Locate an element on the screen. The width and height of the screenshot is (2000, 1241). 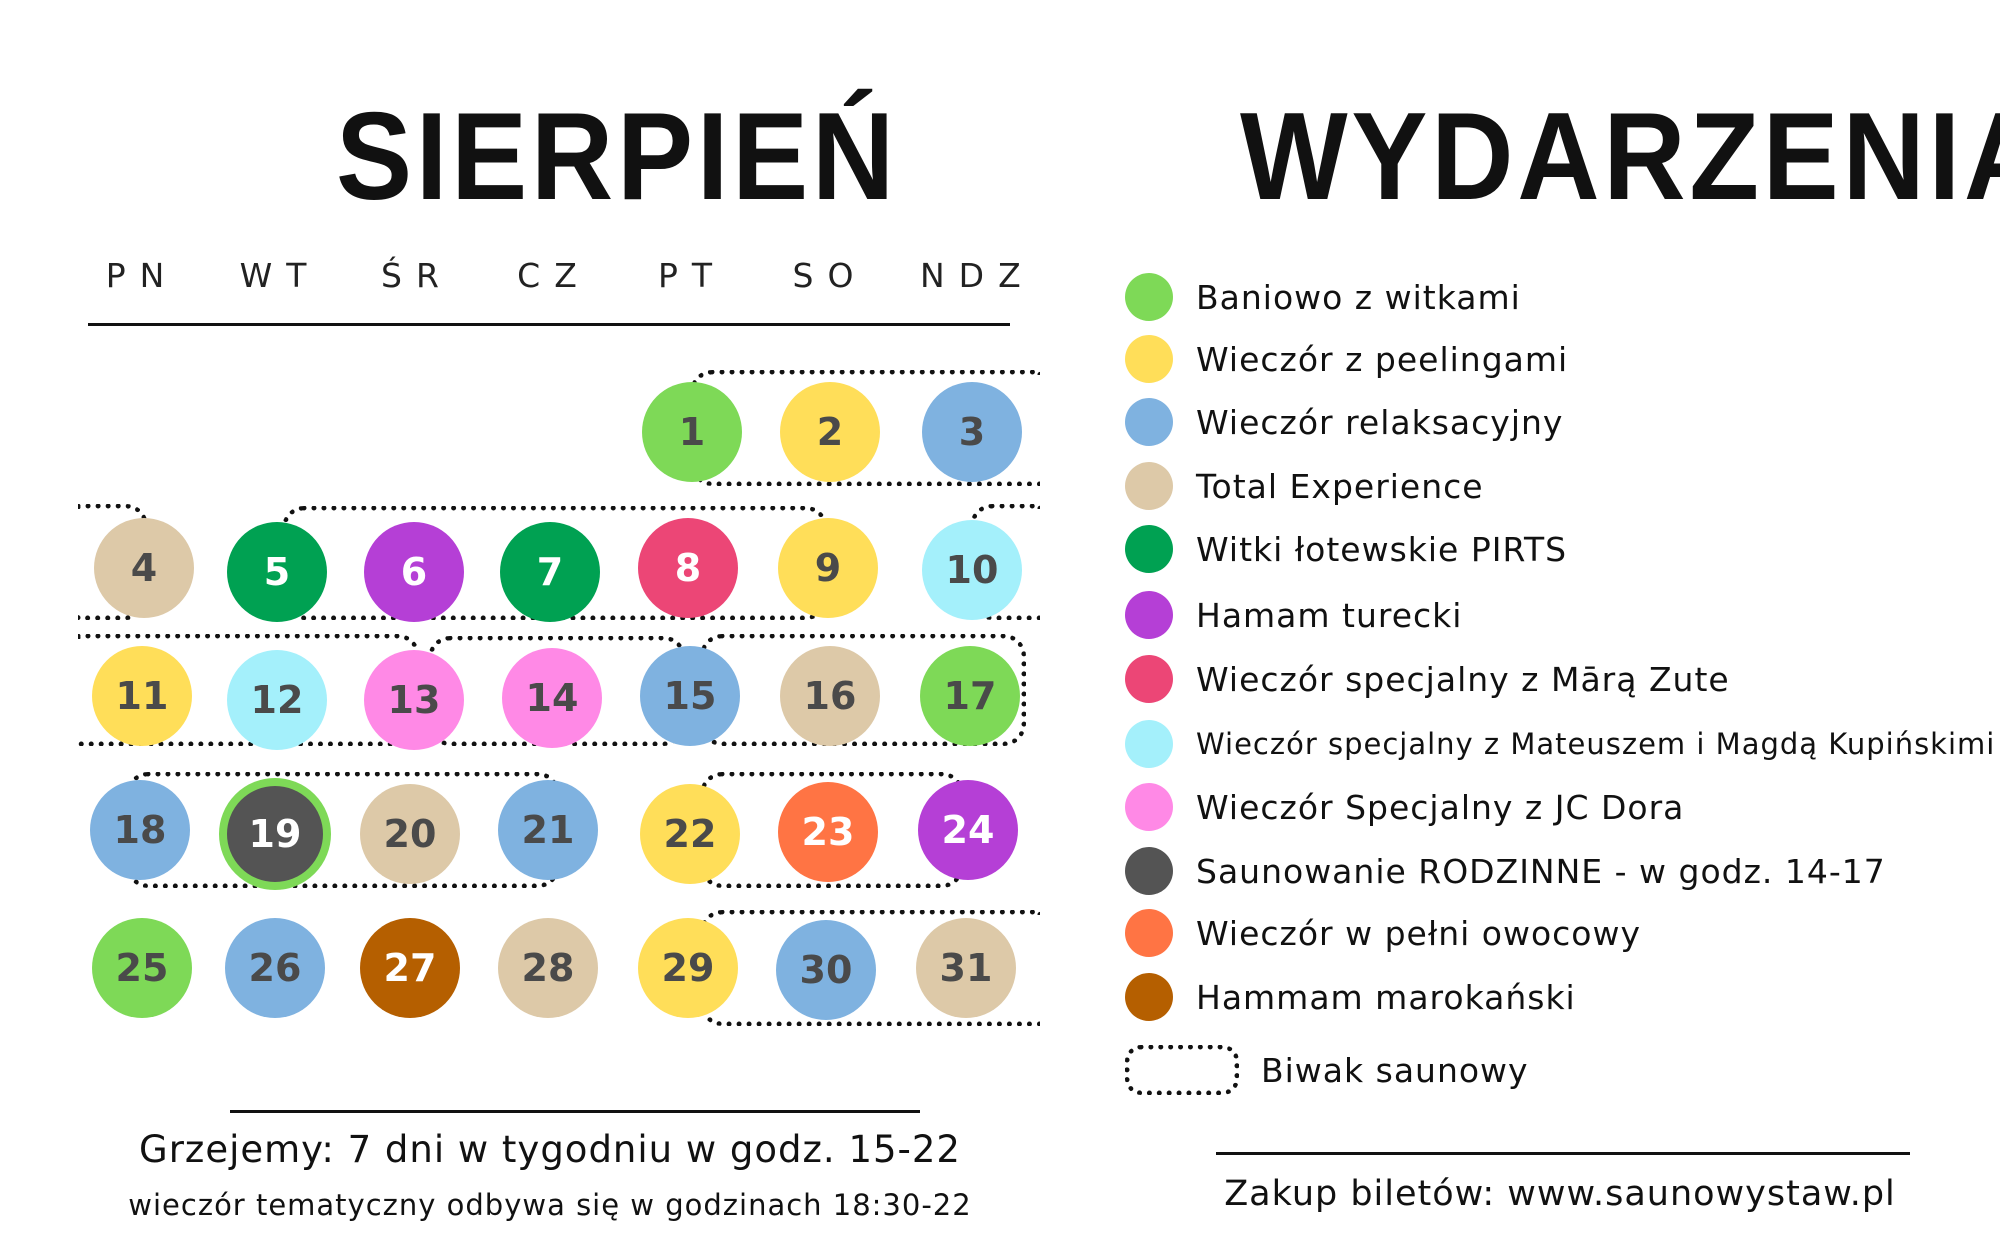
weekday-mon: PN is located at coordinates (142, 275).